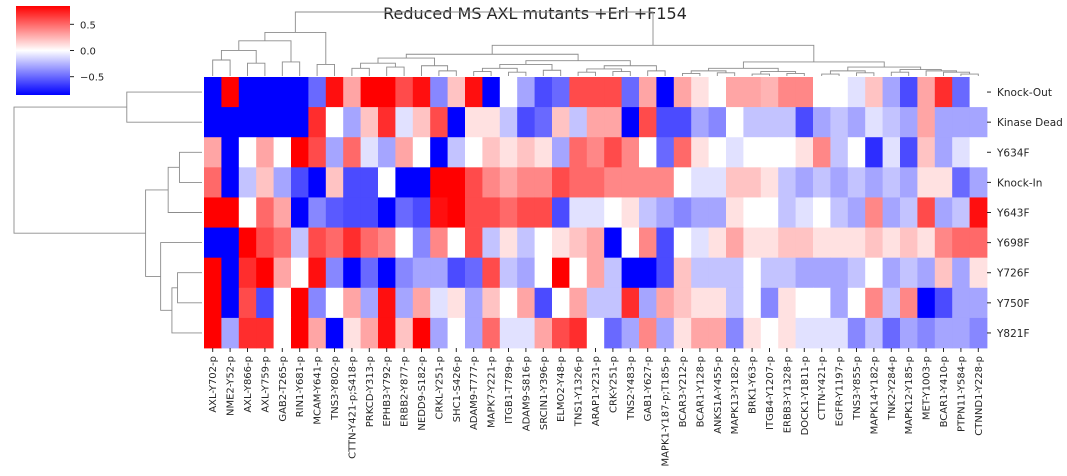  I want to click on column-label: GAB1-Y627-p, so click(648, 388).